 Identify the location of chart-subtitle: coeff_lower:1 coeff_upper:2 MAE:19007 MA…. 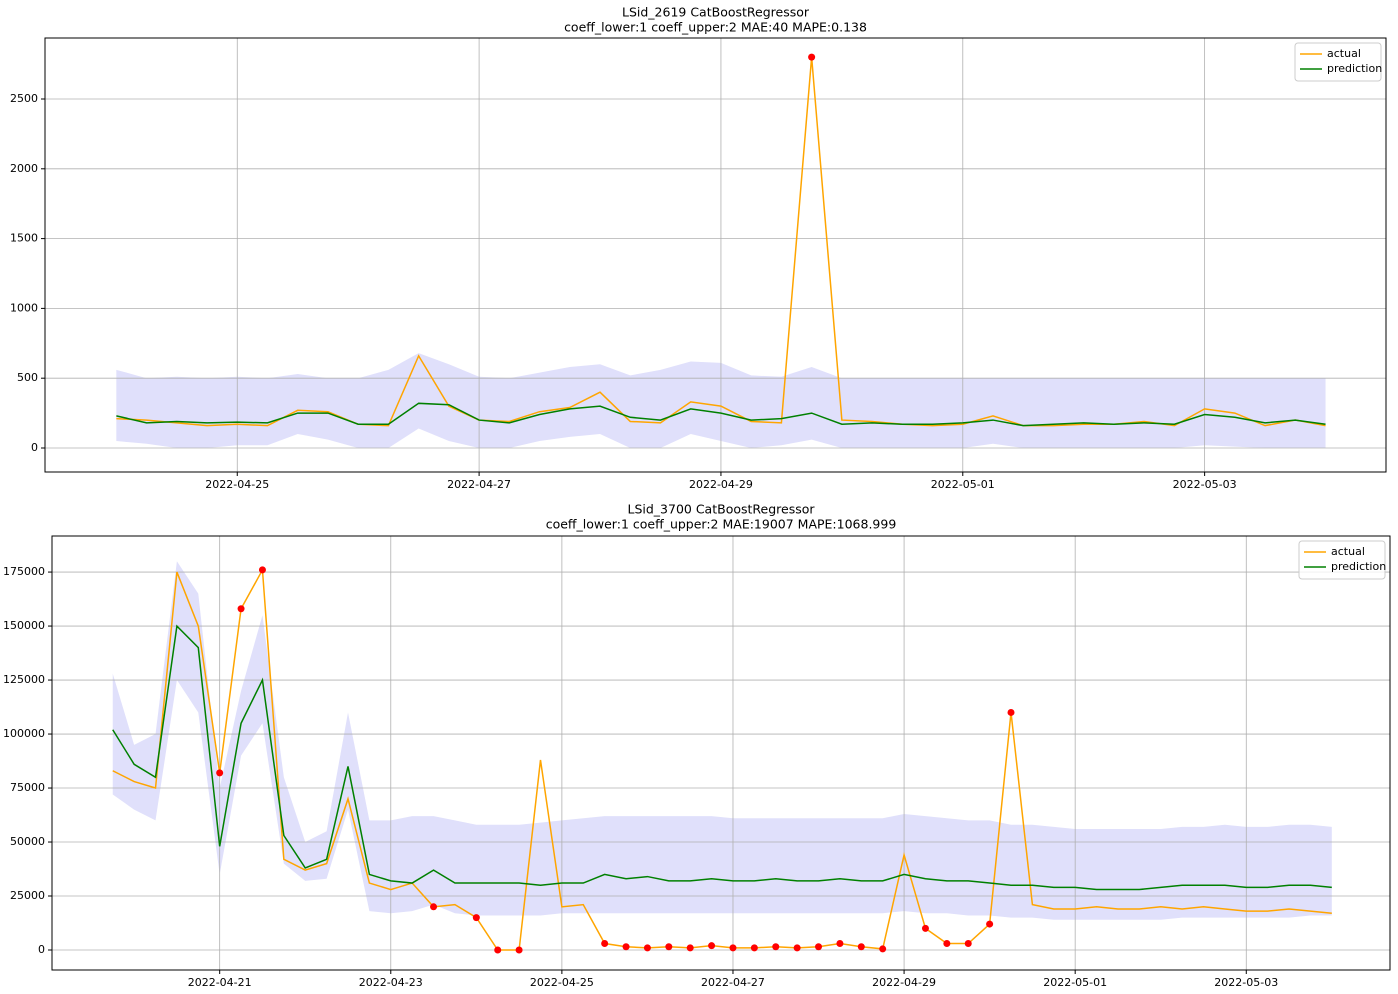
(721, 524).